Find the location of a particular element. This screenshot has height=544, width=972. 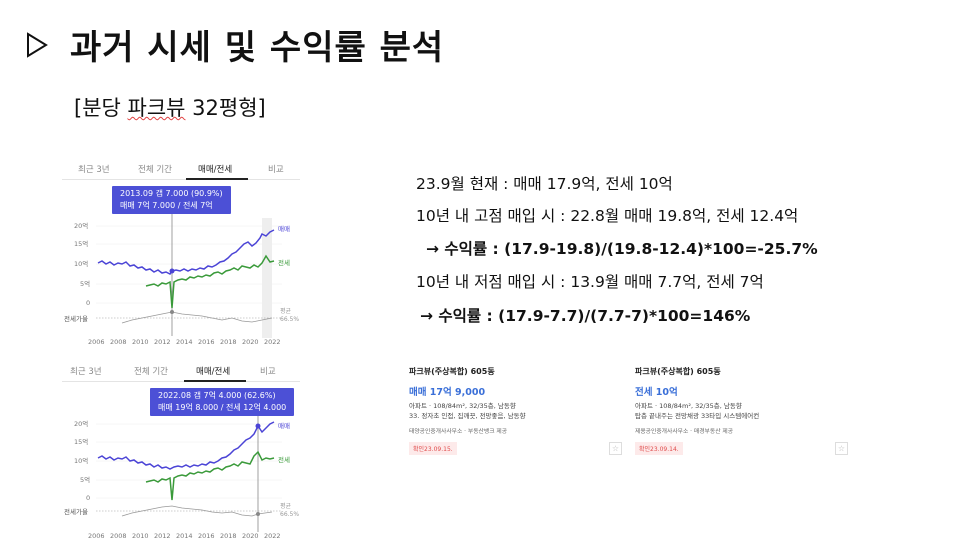

tooltip-line-1: 2013.09 갭 7.000 (90.9%) is located at coordinates (171, 193).